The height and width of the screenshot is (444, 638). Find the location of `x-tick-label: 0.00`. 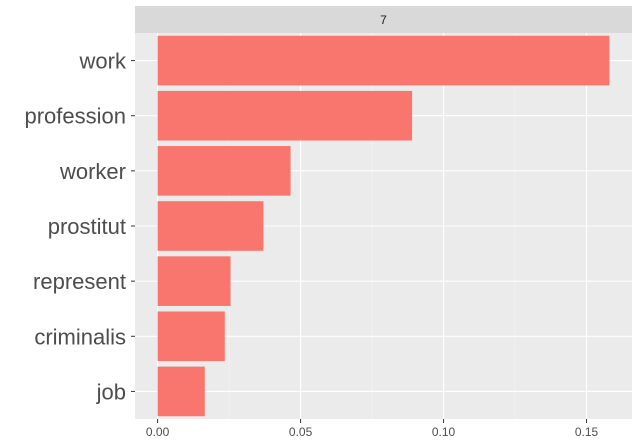

x-tick-label: 0.00 is located at coordinates (158, 432).